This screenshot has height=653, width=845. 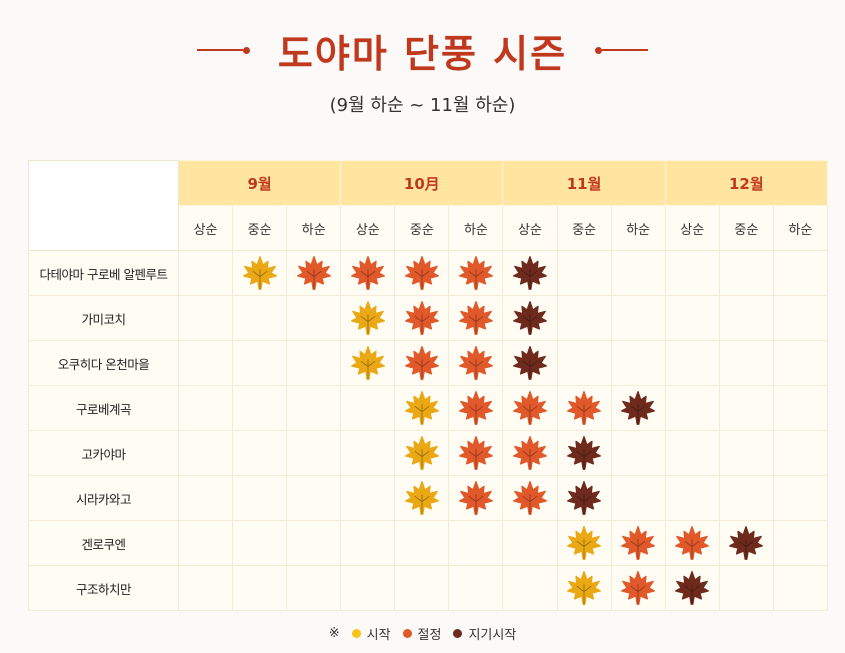 I want to click on destination-name: 겐로쿠엔, so click(x=103, y=543).